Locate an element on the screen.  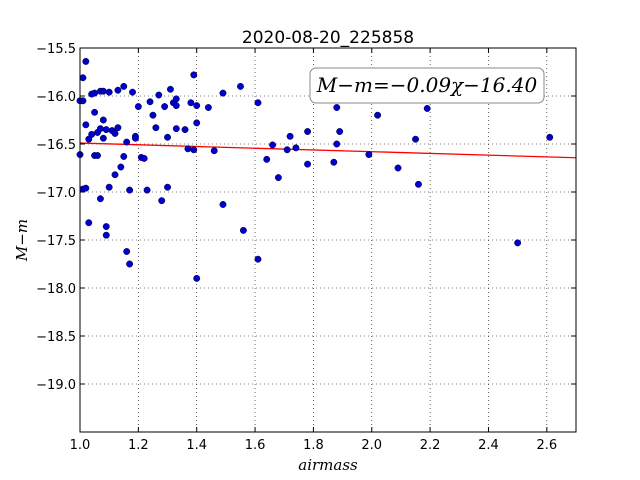
x-axis-label: airmass is located at coordinates (328, 465).